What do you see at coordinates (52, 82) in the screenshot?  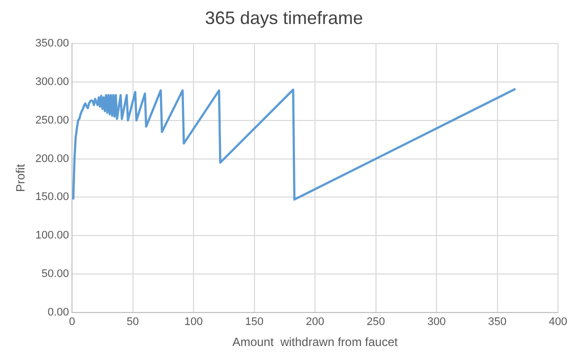 I see `y-tick-label: 300.00` at bounding box center [52, 82].